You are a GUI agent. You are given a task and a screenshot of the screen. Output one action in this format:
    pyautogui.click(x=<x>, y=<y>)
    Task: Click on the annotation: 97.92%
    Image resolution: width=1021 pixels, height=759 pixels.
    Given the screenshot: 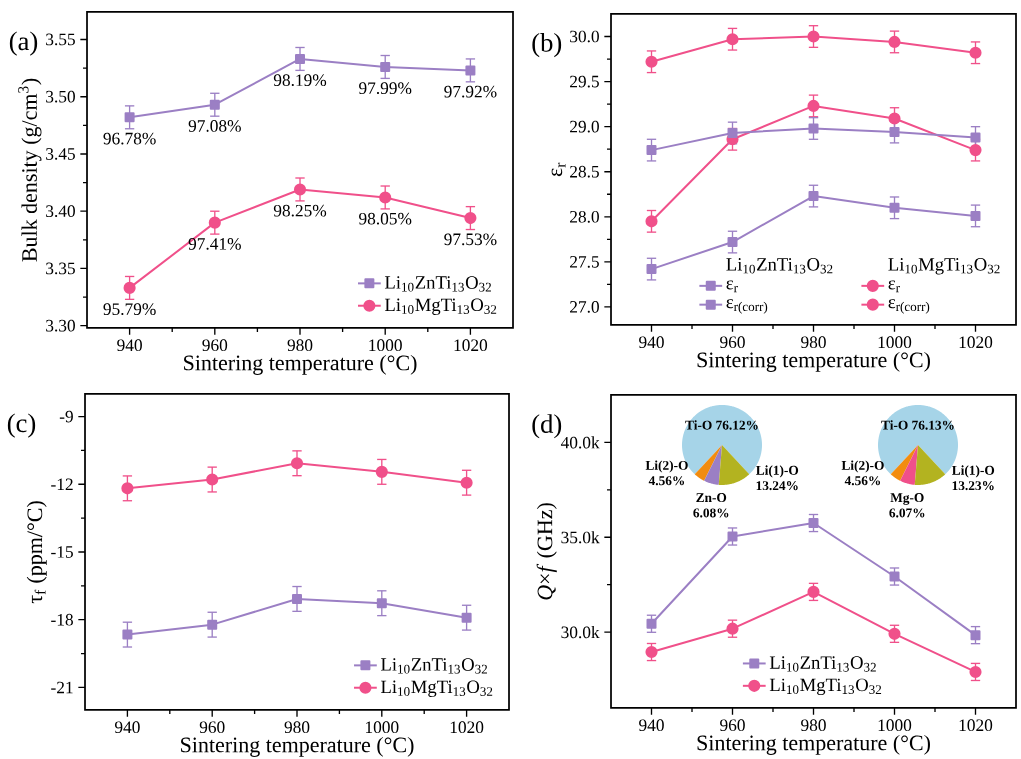 What is the action you would take?
    pyautogui.click(x=470, y=91)
    